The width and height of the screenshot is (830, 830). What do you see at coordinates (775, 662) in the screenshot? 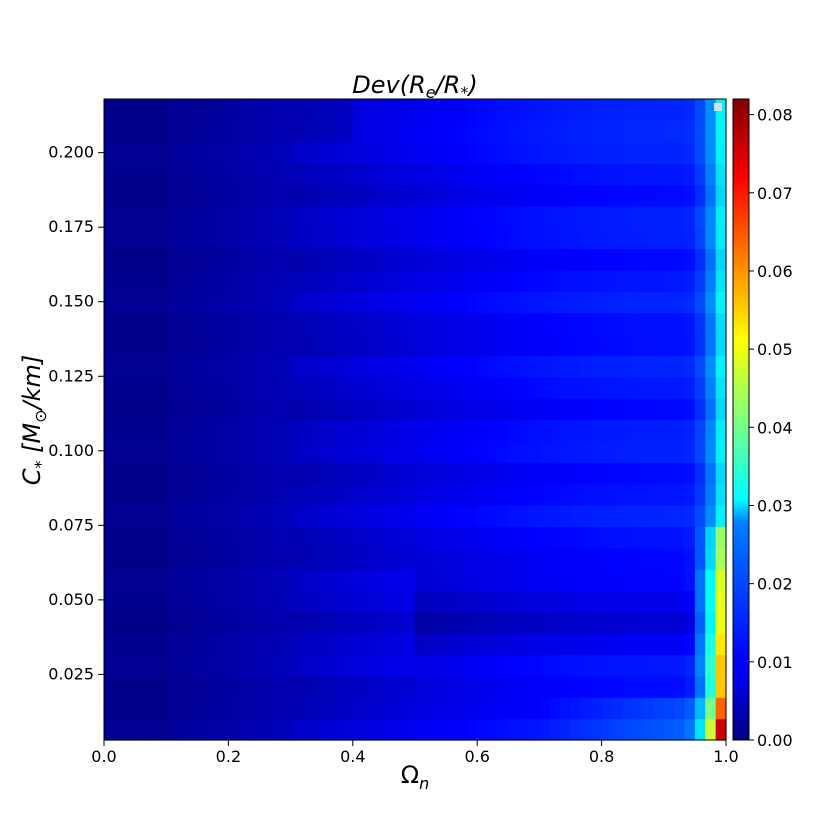
I see `colorbar-tick-label: 0.01` at bounding box center [775, 662].